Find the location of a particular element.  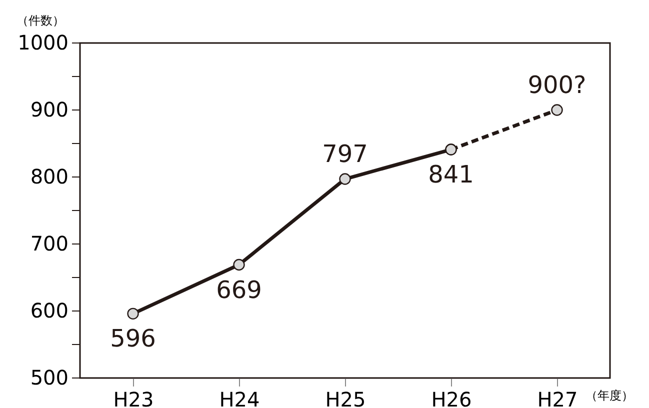

data-label: 797 is located at coordinates (345, 154).